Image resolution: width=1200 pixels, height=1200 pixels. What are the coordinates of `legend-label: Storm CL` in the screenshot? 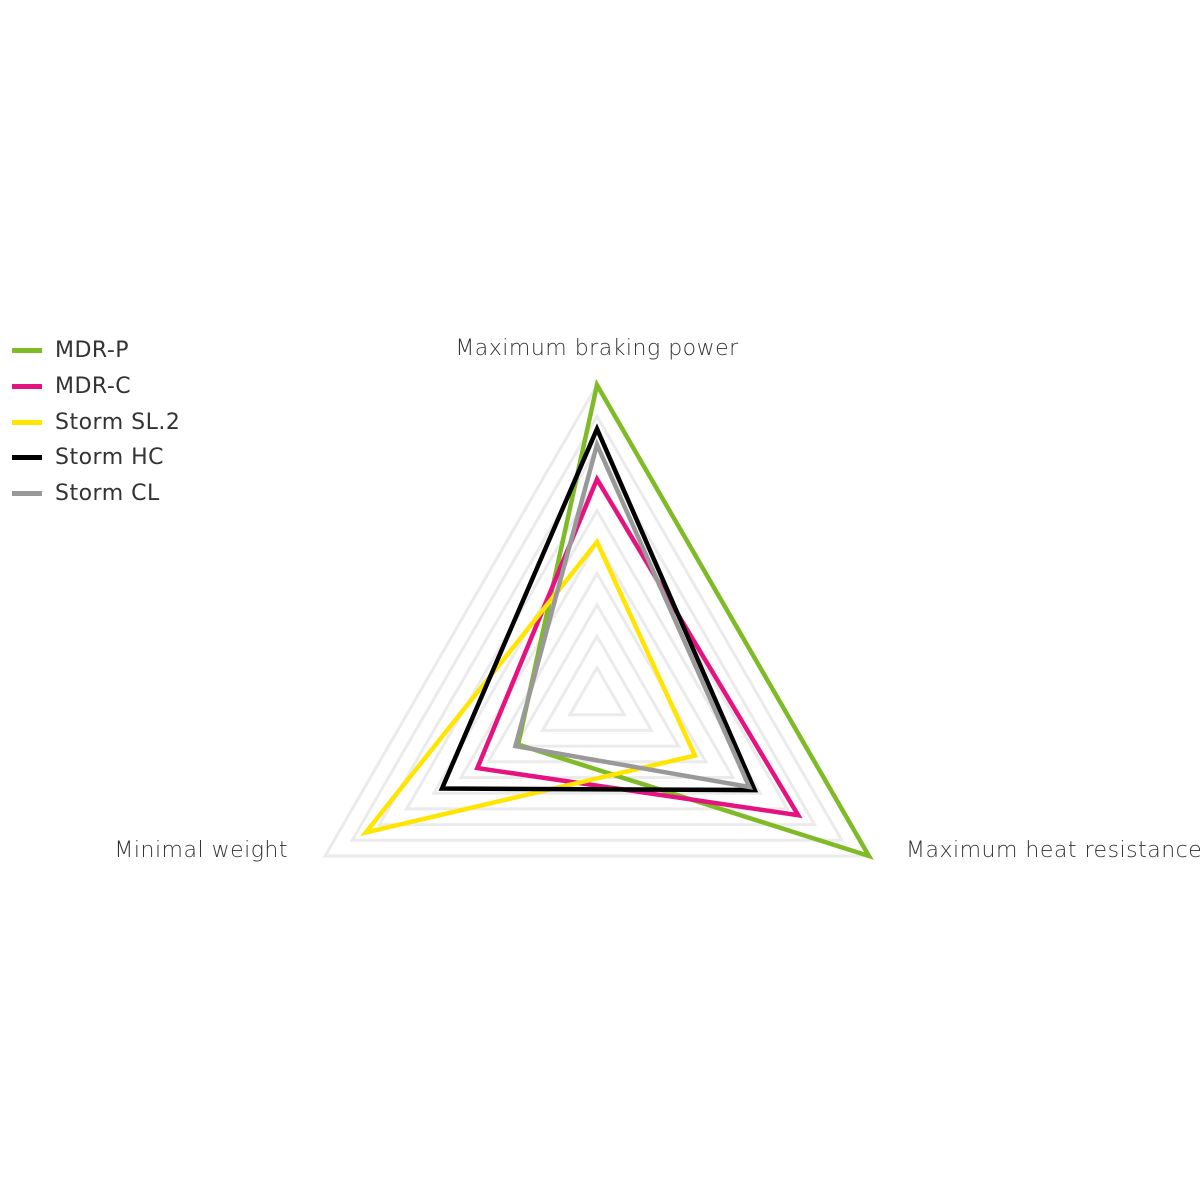 It's located at (107, 494).